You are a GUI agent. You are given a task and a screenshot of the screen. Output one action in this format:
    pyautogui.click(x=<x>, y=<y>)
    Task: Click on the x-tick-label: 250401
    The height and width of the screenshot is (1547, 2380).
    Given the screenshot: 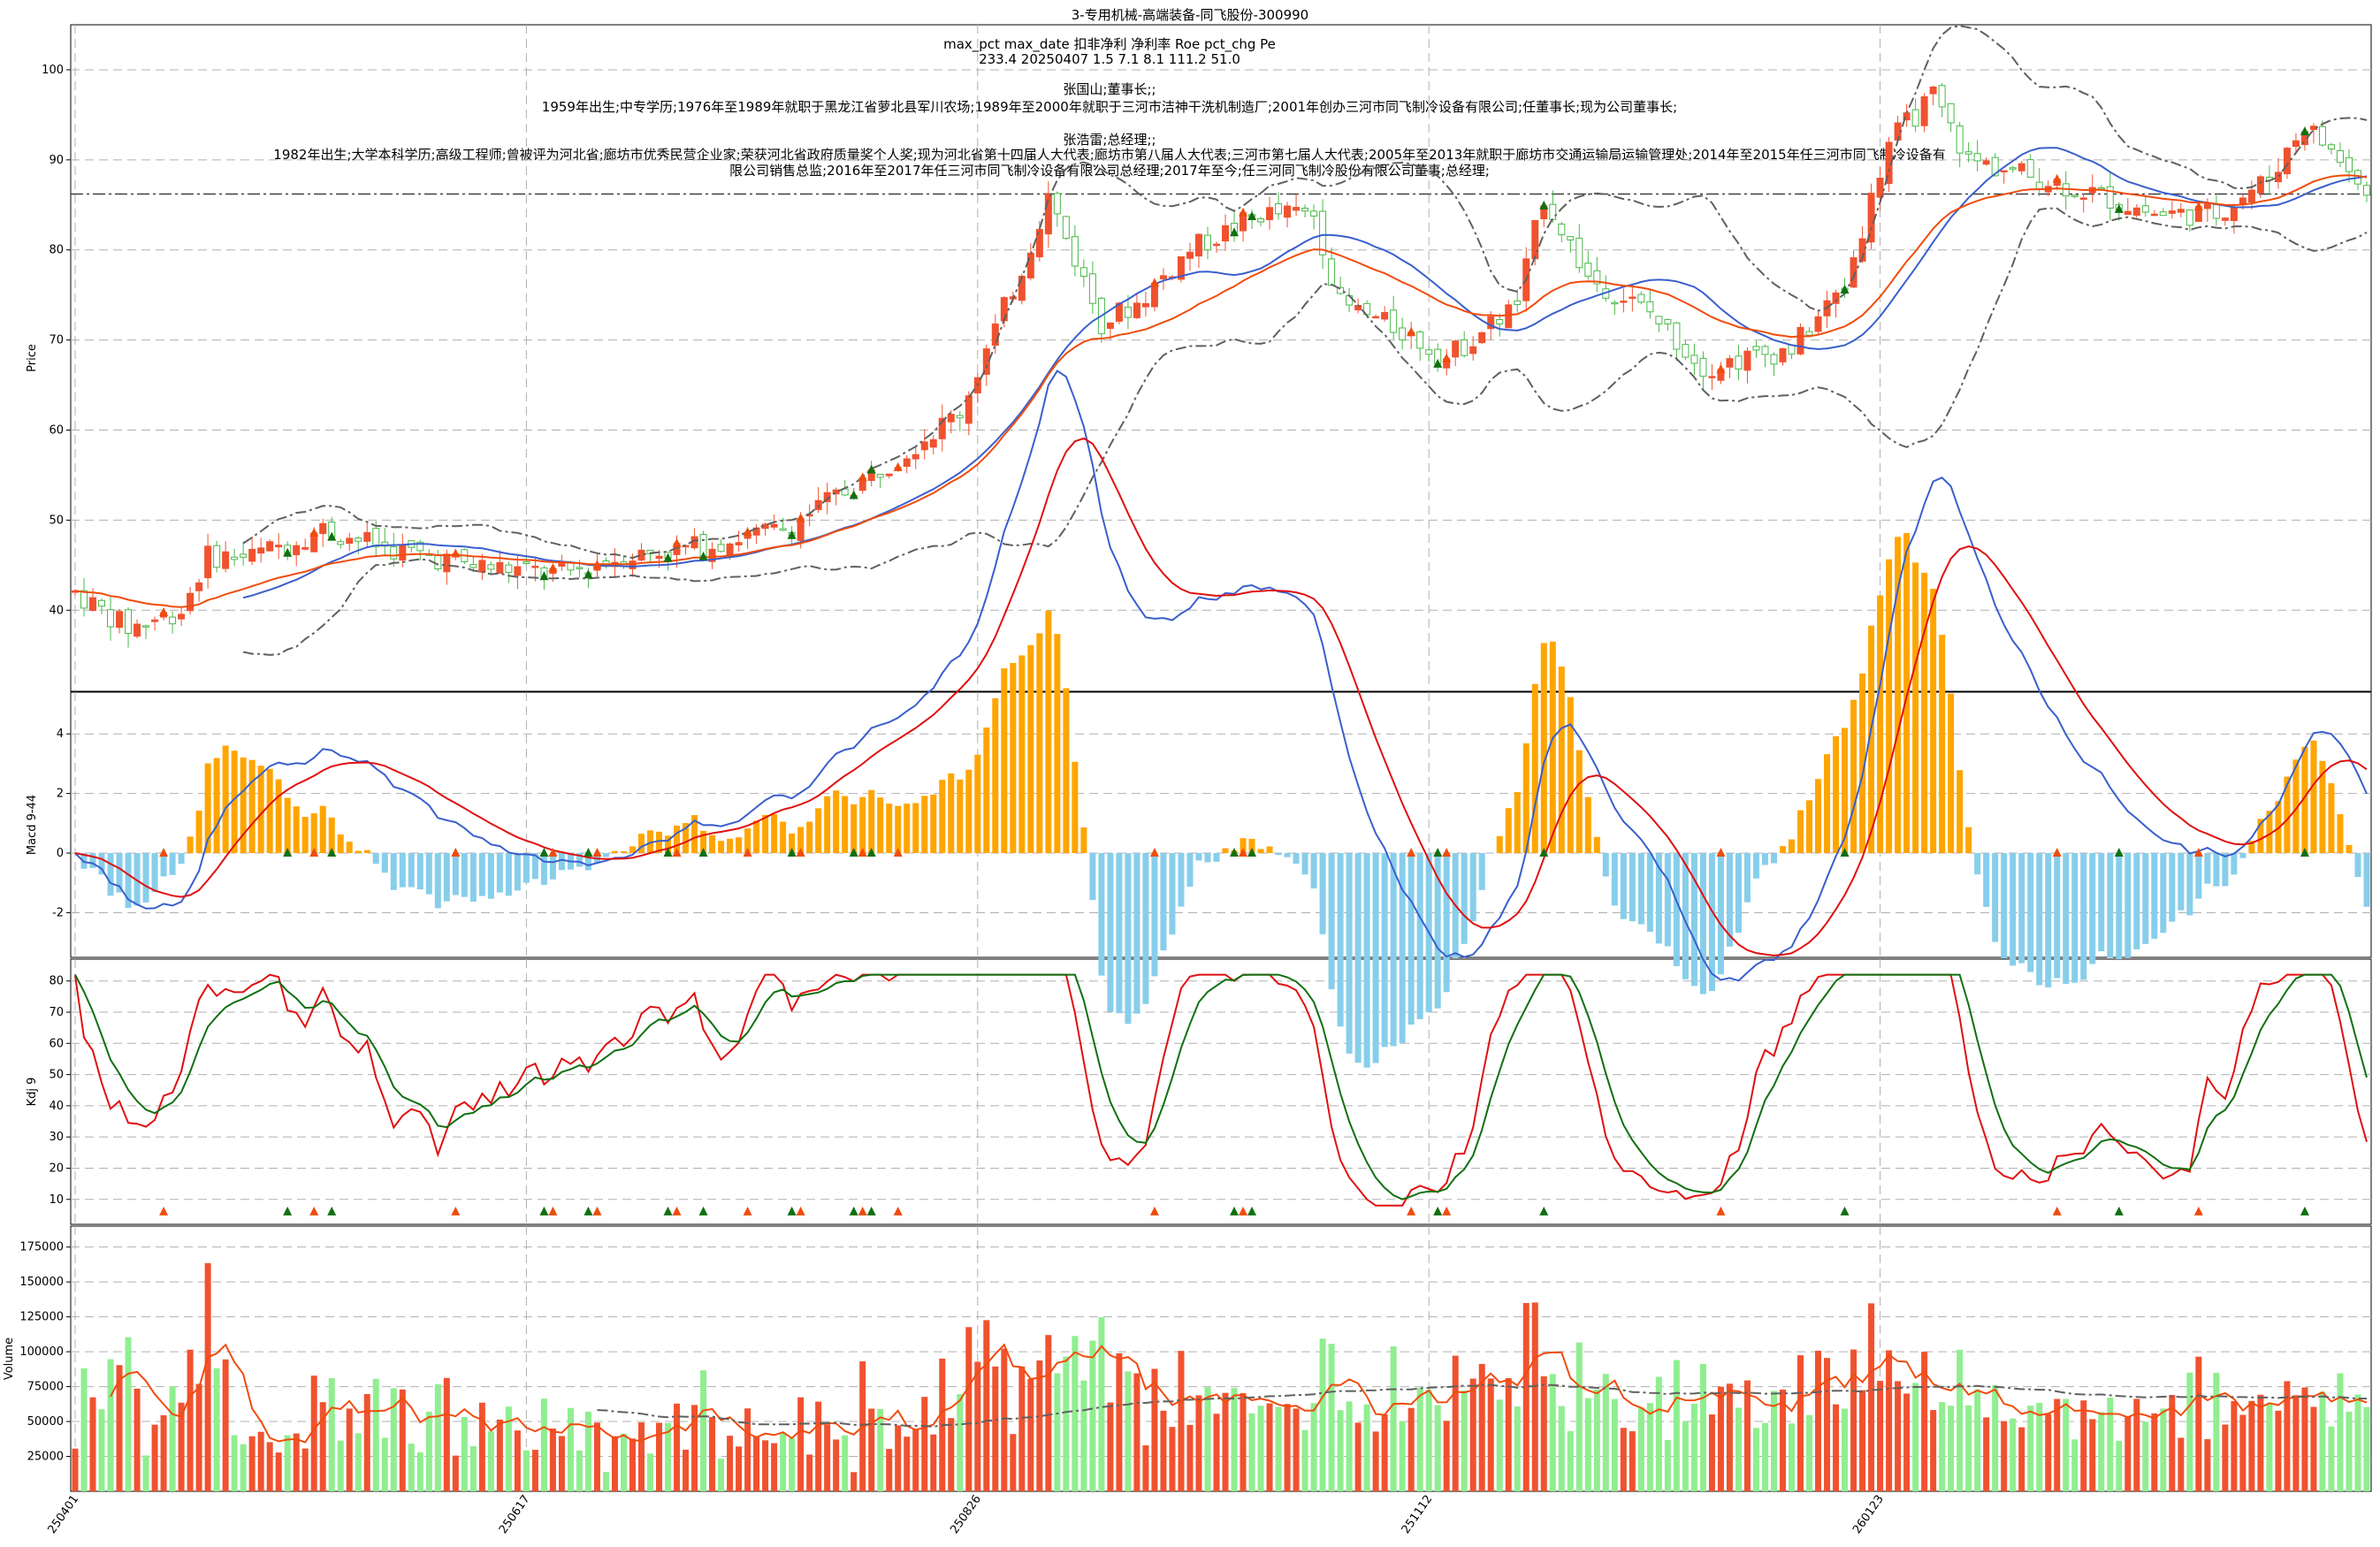 What is the action you would take?
    pyautogui.click(x=64, y=1514)
    